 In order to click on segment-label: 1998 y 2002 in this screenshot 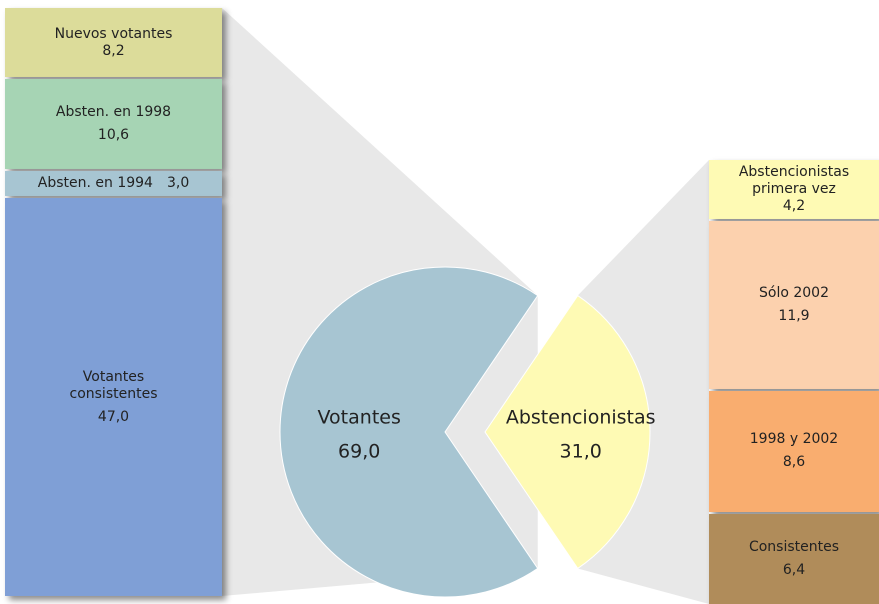, I will do `click(794, 439)`.